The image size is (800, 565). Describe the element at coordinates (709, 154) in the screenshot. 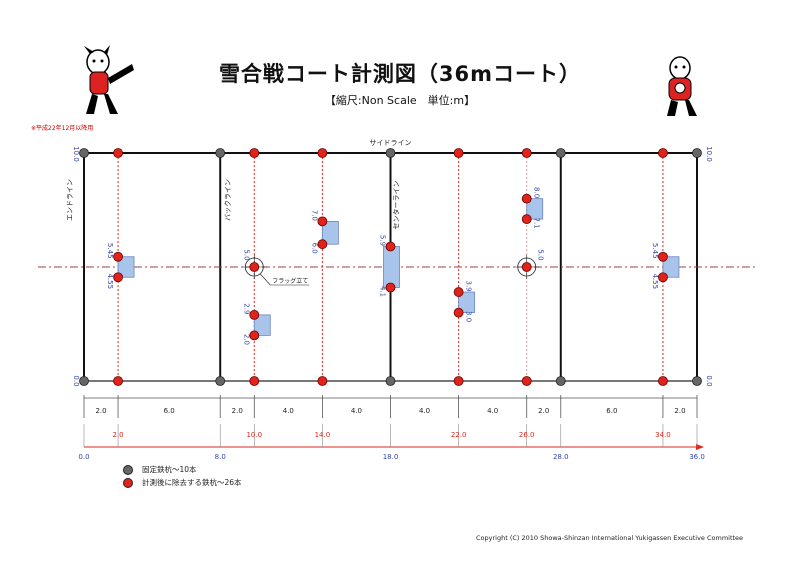

I see `end-width-right-label: 10.0` at that location.